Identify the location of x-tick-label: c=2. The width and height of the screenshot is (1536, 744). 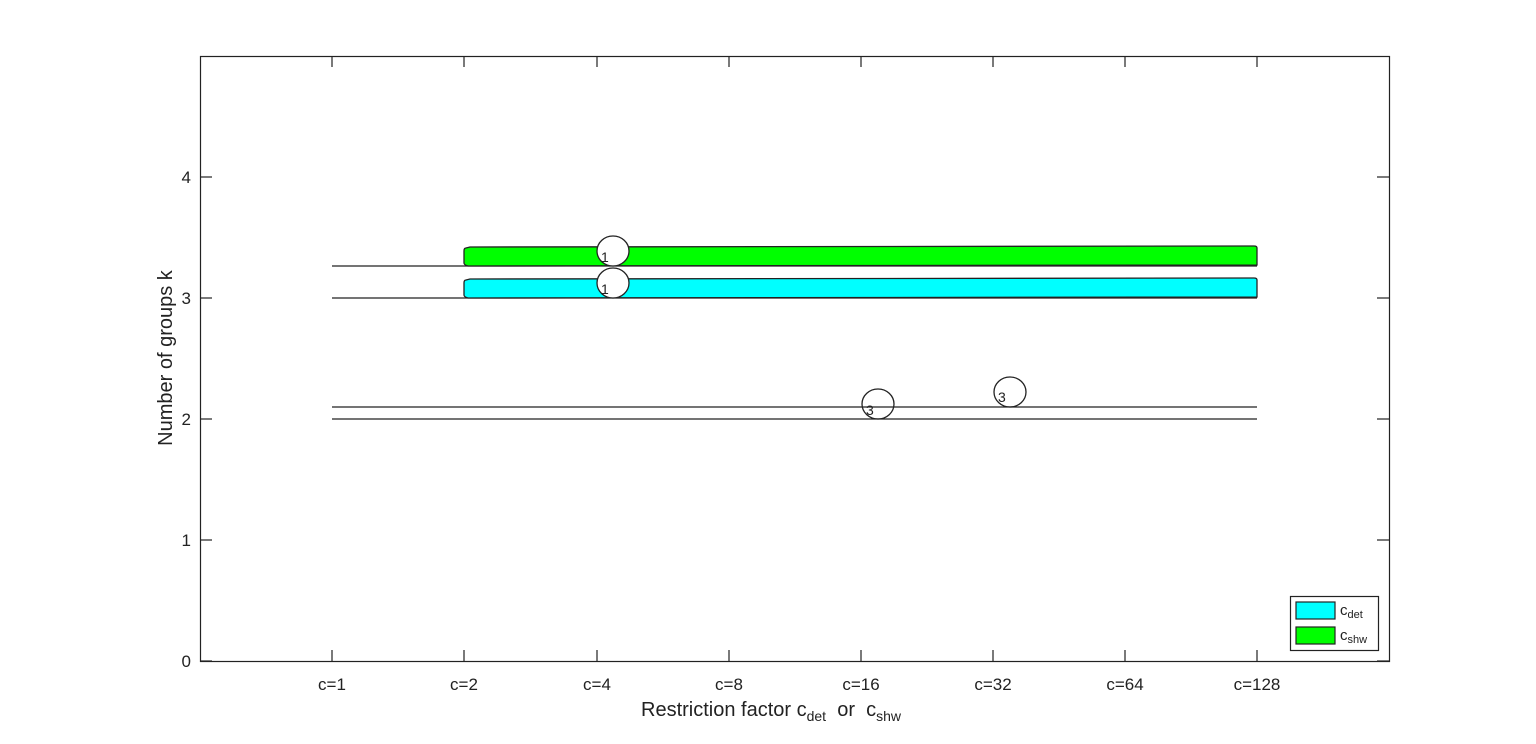
(464, 684).